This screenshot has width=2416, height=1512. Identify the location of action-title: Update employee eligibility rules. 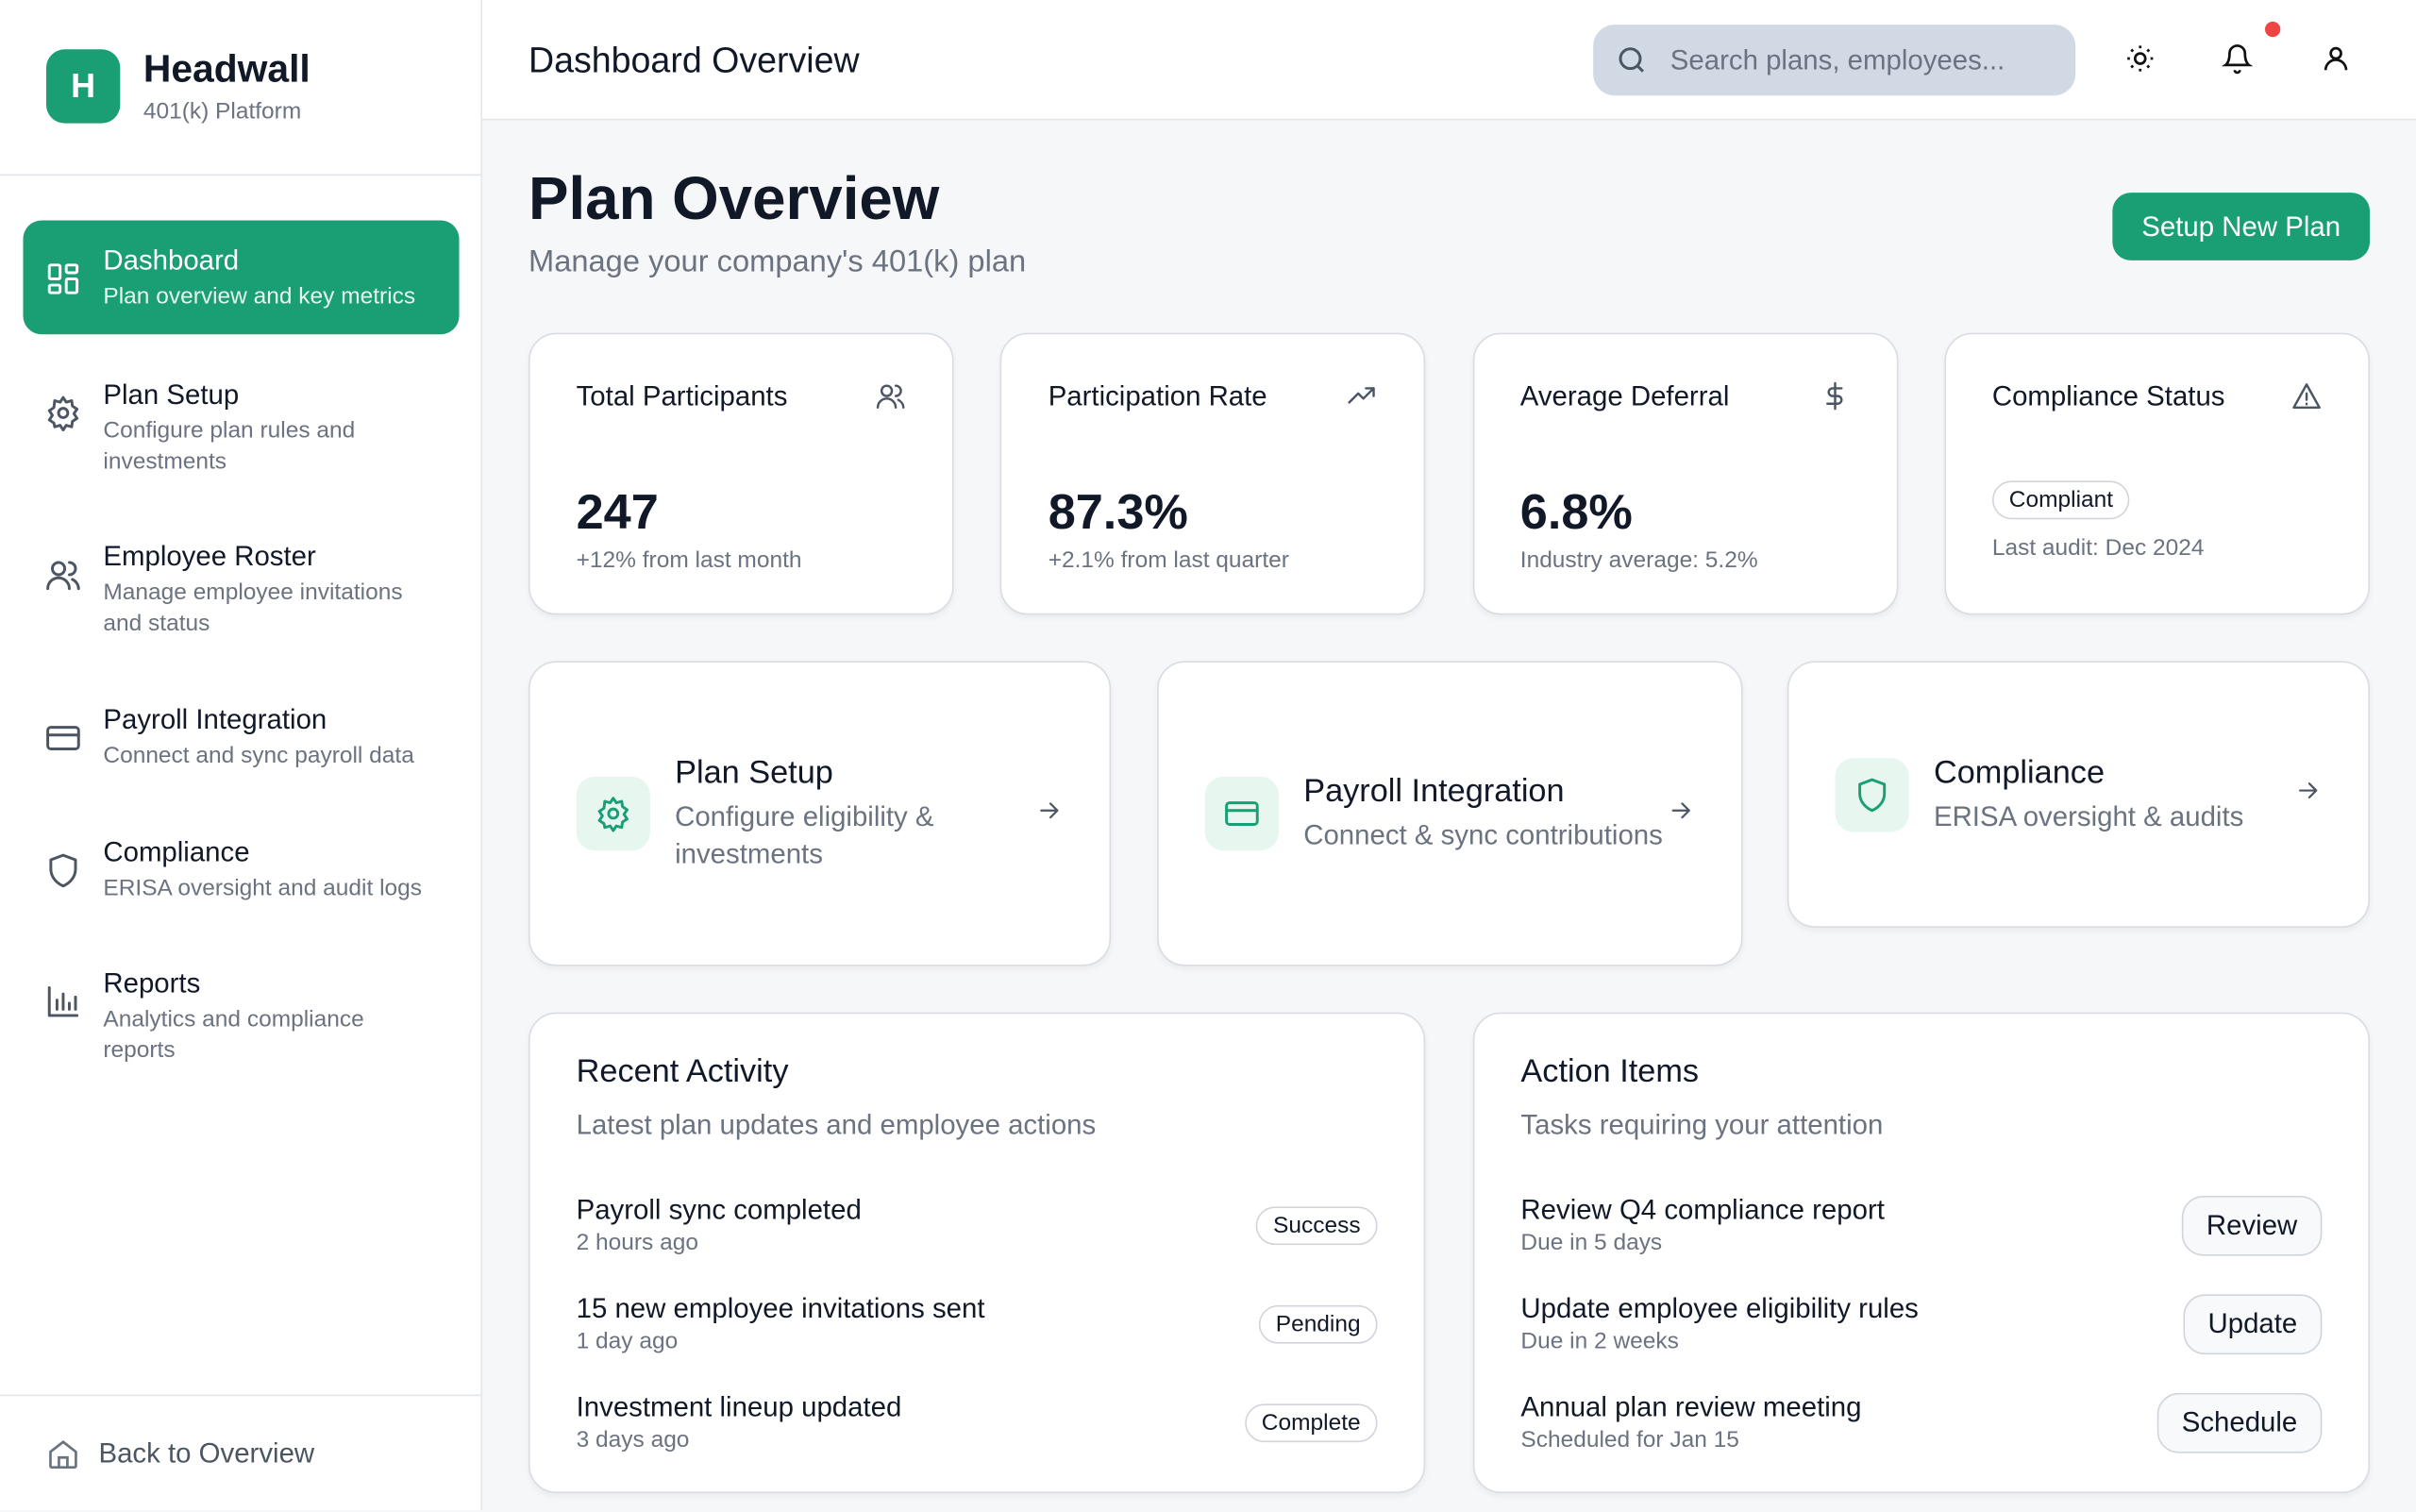
(1719, 1308).